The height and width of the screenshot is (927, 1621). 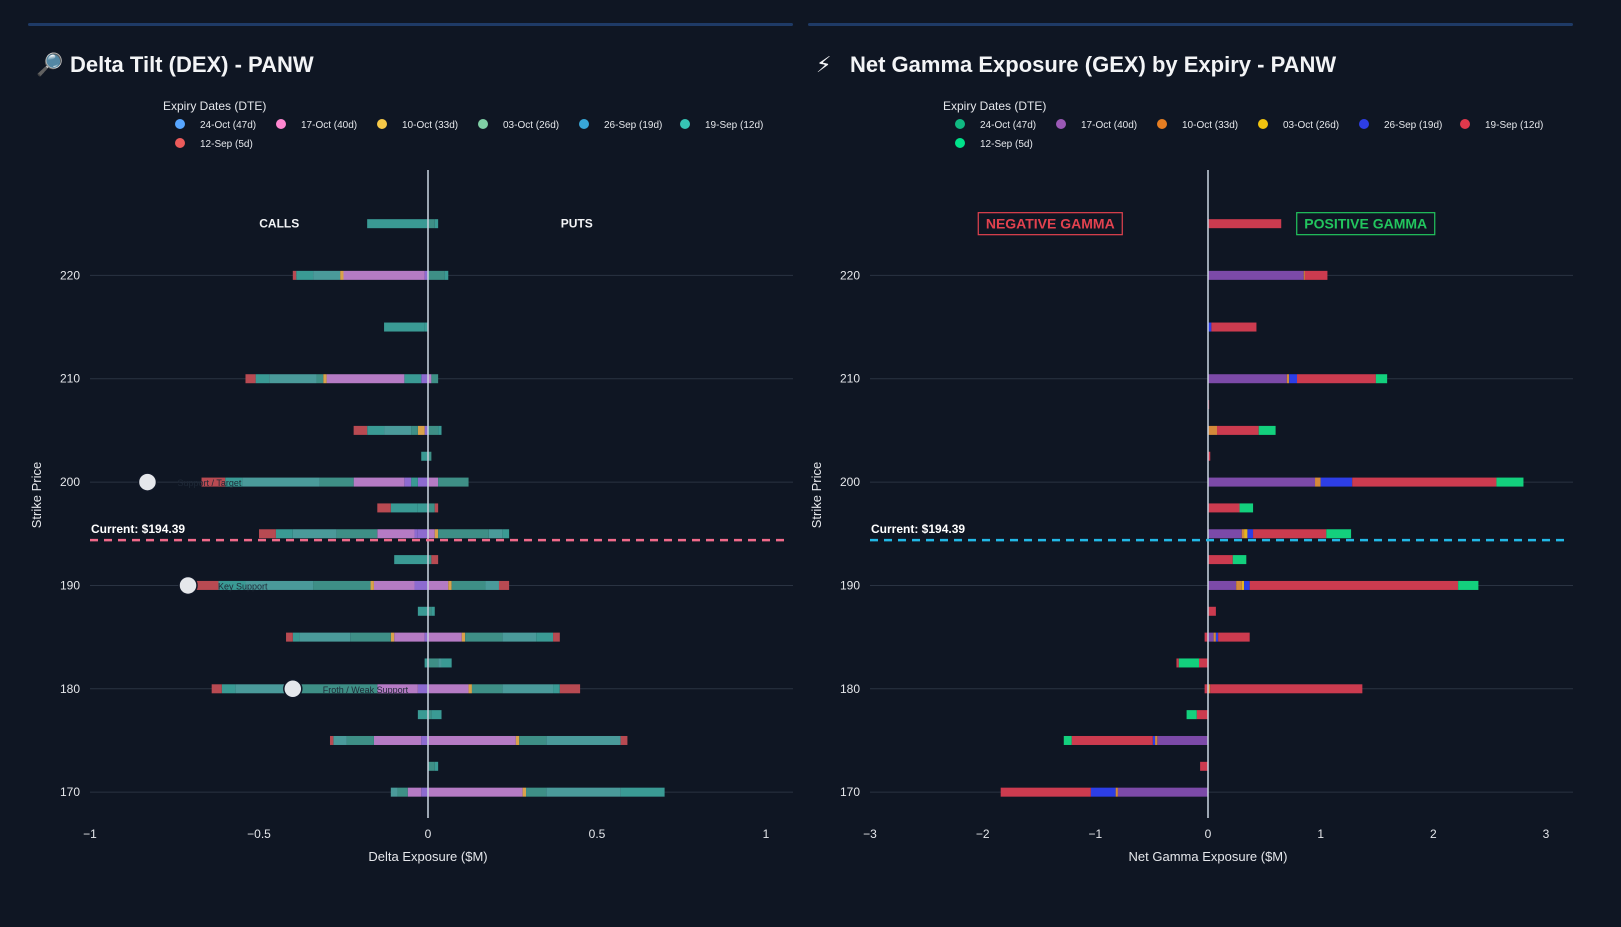 I want to click on dex-legend-label: 17-Oct (40d), so click(x=329, y=125).